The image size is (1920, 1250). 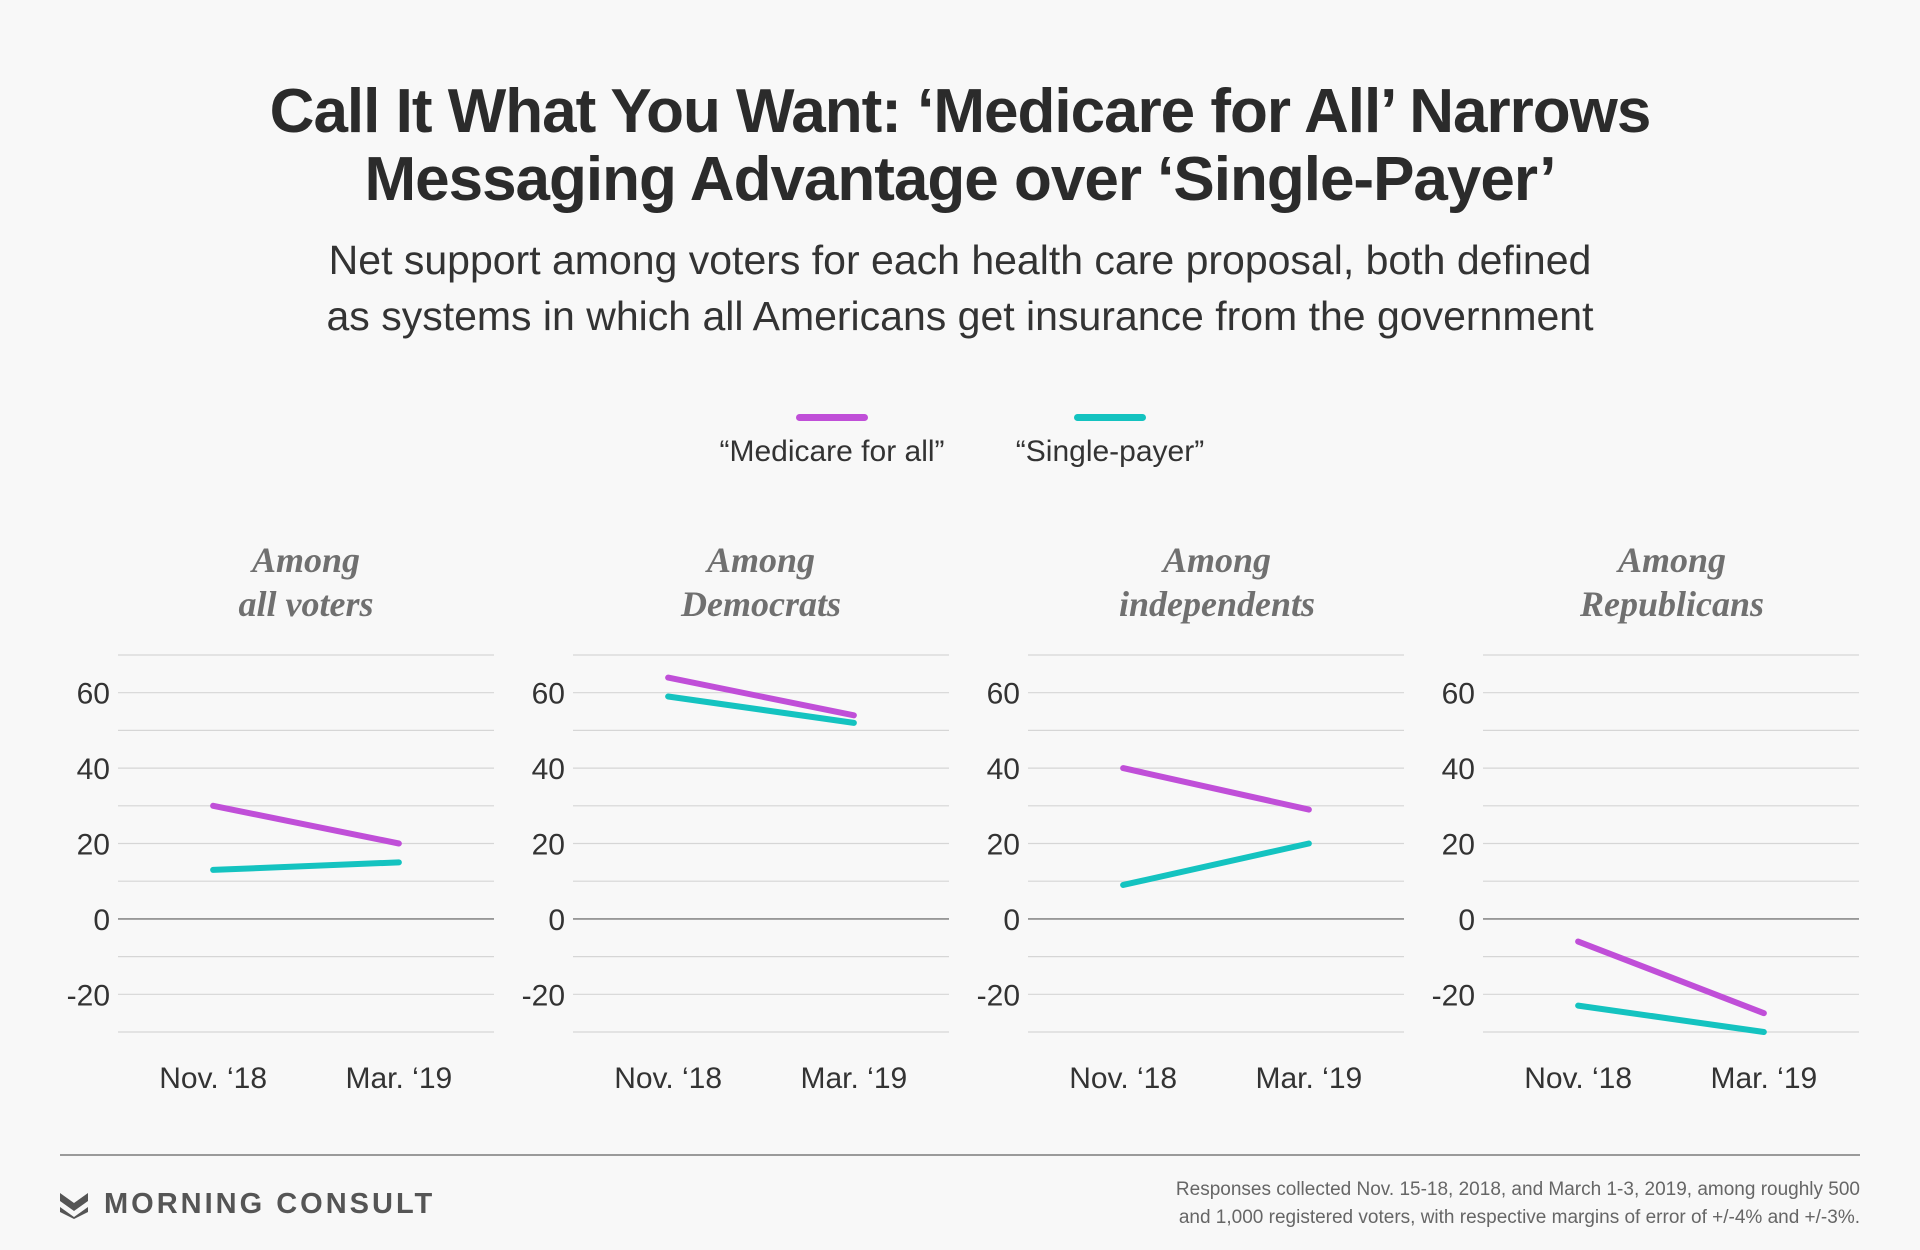 What do you see at coordinates (1672, 582) in the screenshot?
I see `panel-title-republicans: Among Republicans` at bounding box center [1672, 582].